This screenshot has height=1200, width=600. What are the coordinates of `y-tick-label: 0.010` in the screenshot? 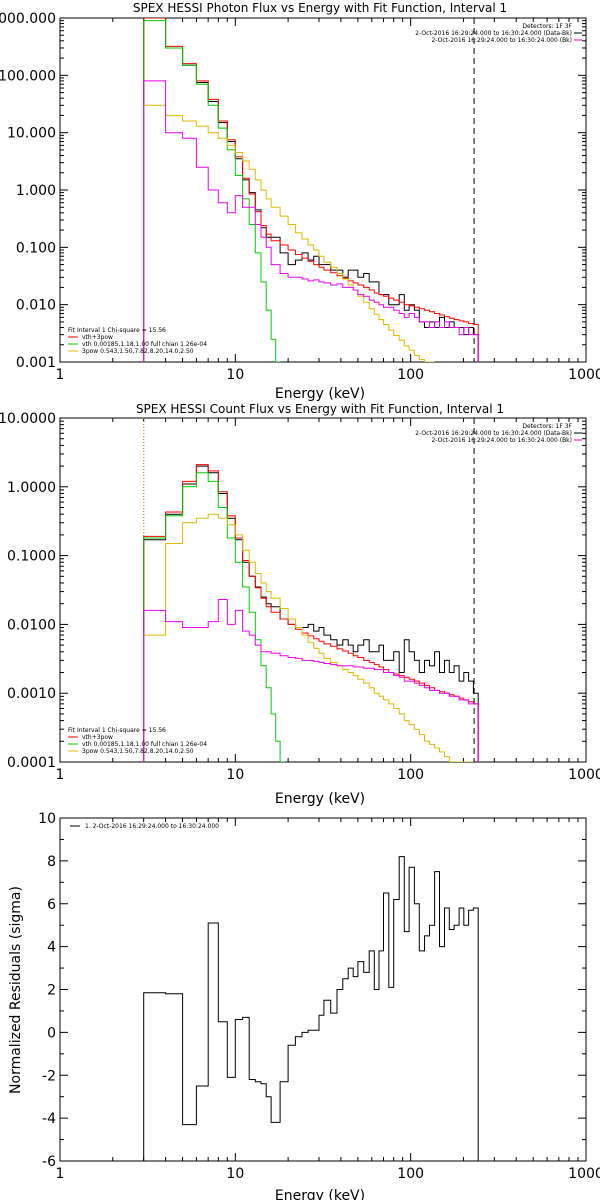 It's located at (36, 306).